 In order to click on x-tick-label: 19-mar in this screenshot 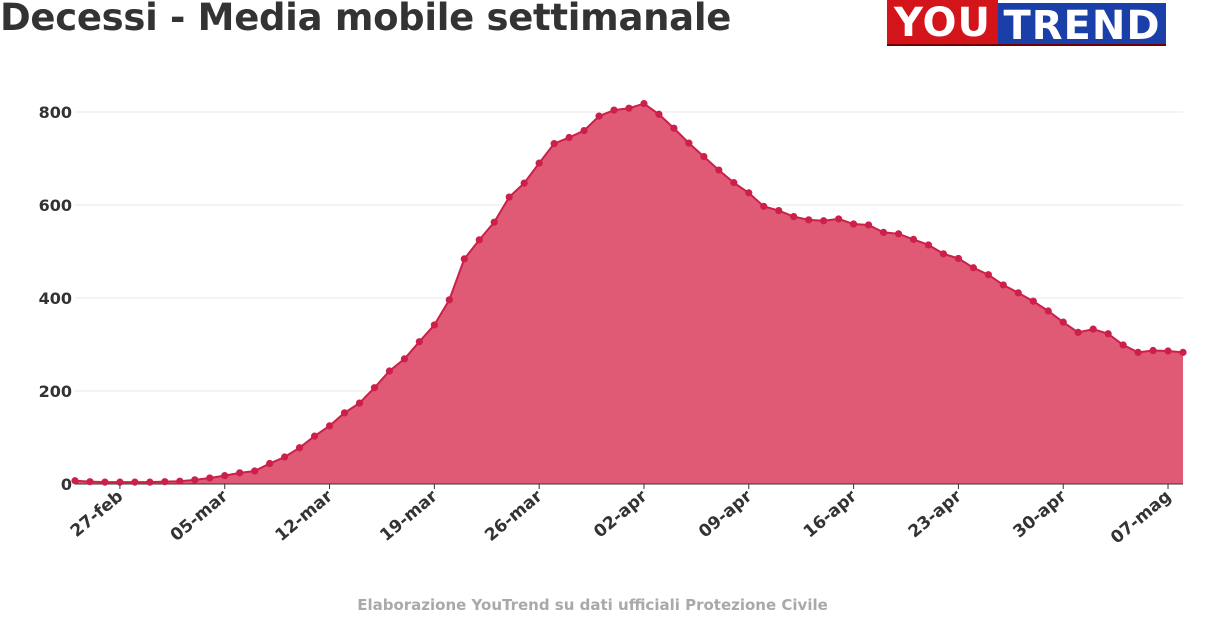, I will do `click(409, 516)`.